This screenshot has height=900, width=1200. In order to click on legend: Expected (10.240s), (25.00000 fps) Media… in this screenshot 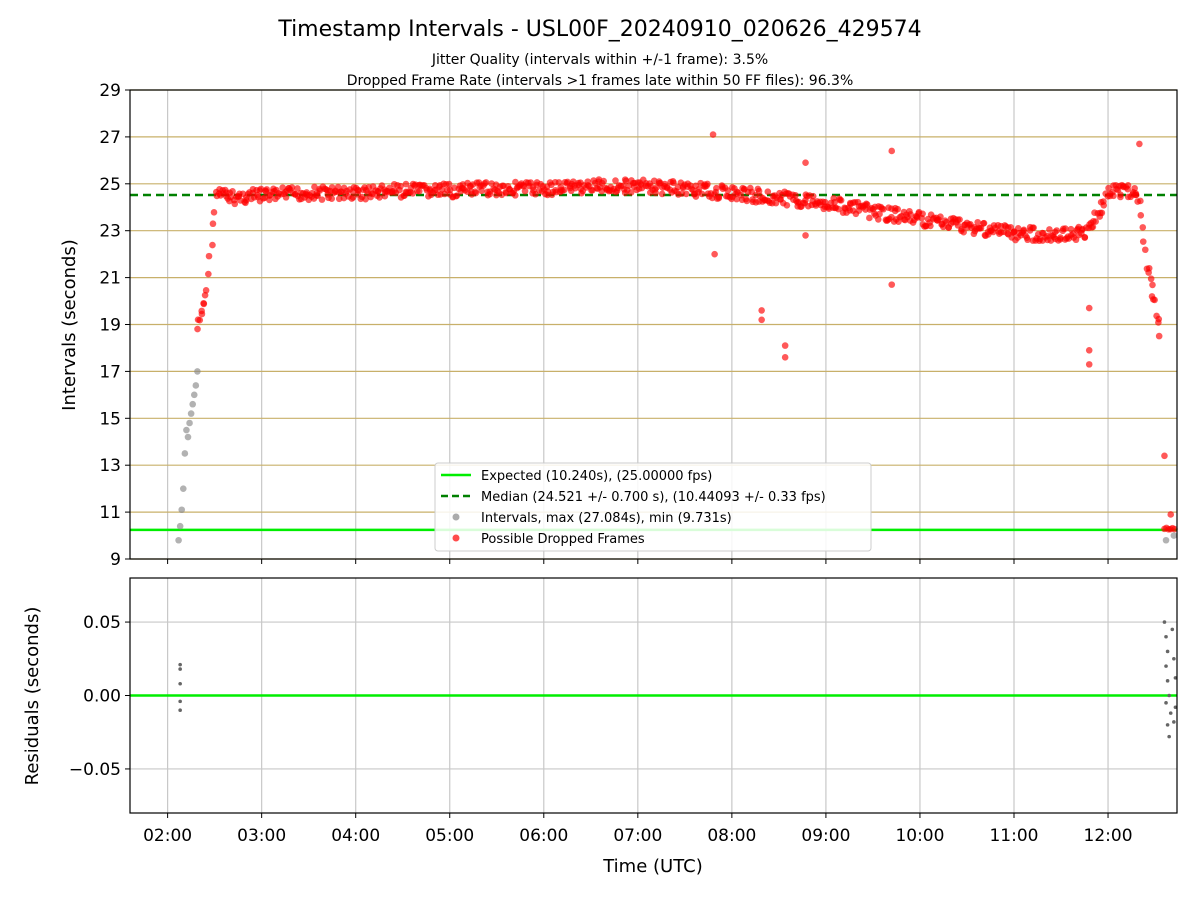, I will do `click(653, 507)`.